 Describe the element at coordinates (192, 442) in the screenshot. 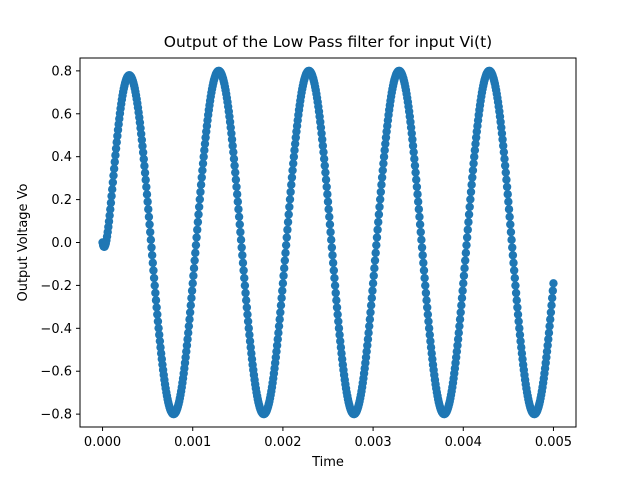

I see `x-tick-label: 0.001` at that location.